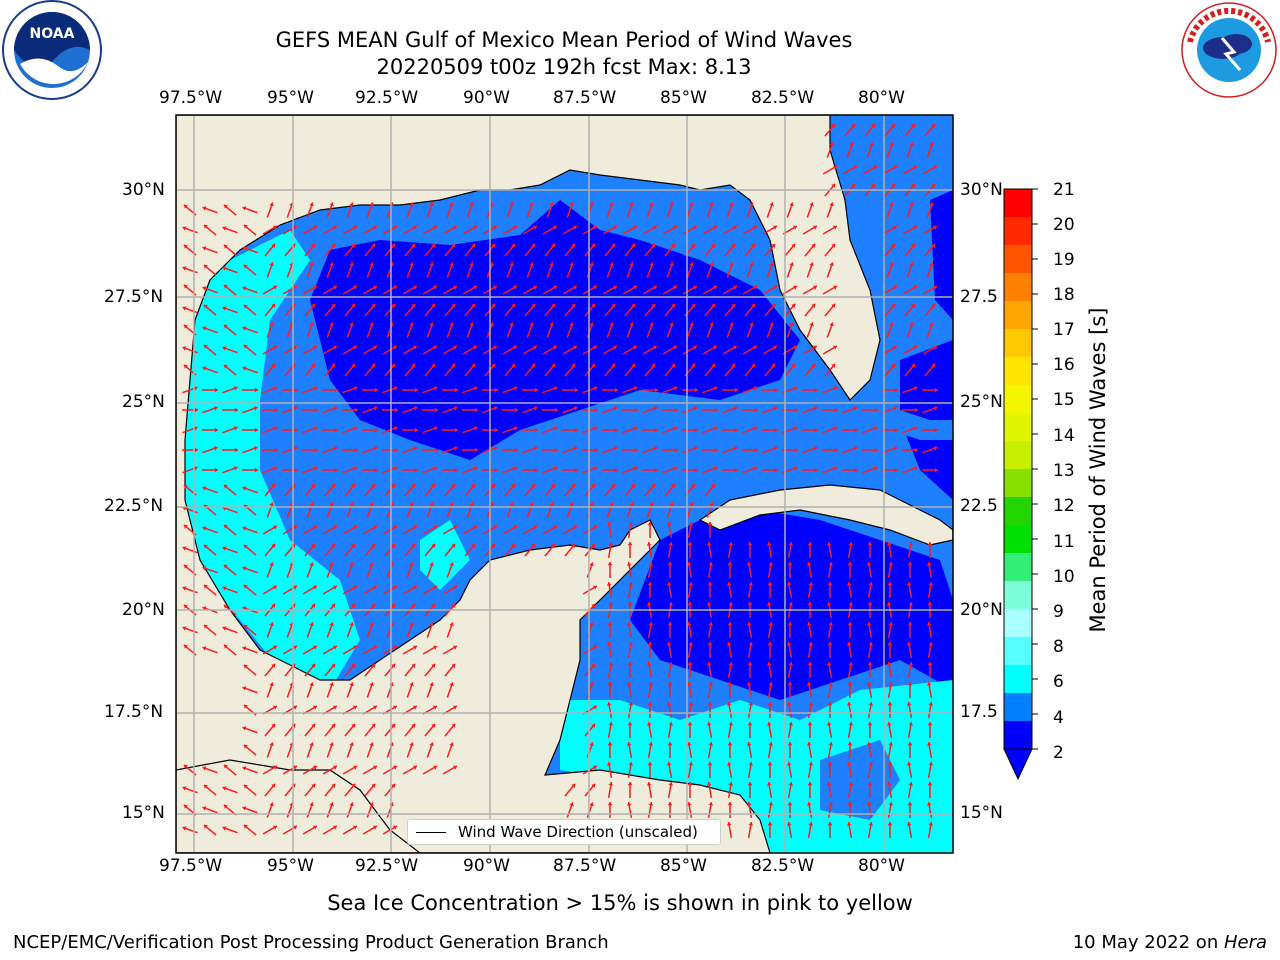 The height and width of the screenshot is (960, 1280). What do you see at coordinates (431, 832) in the screenshot?
I see `legend-line` at bounding box center [431, 832].